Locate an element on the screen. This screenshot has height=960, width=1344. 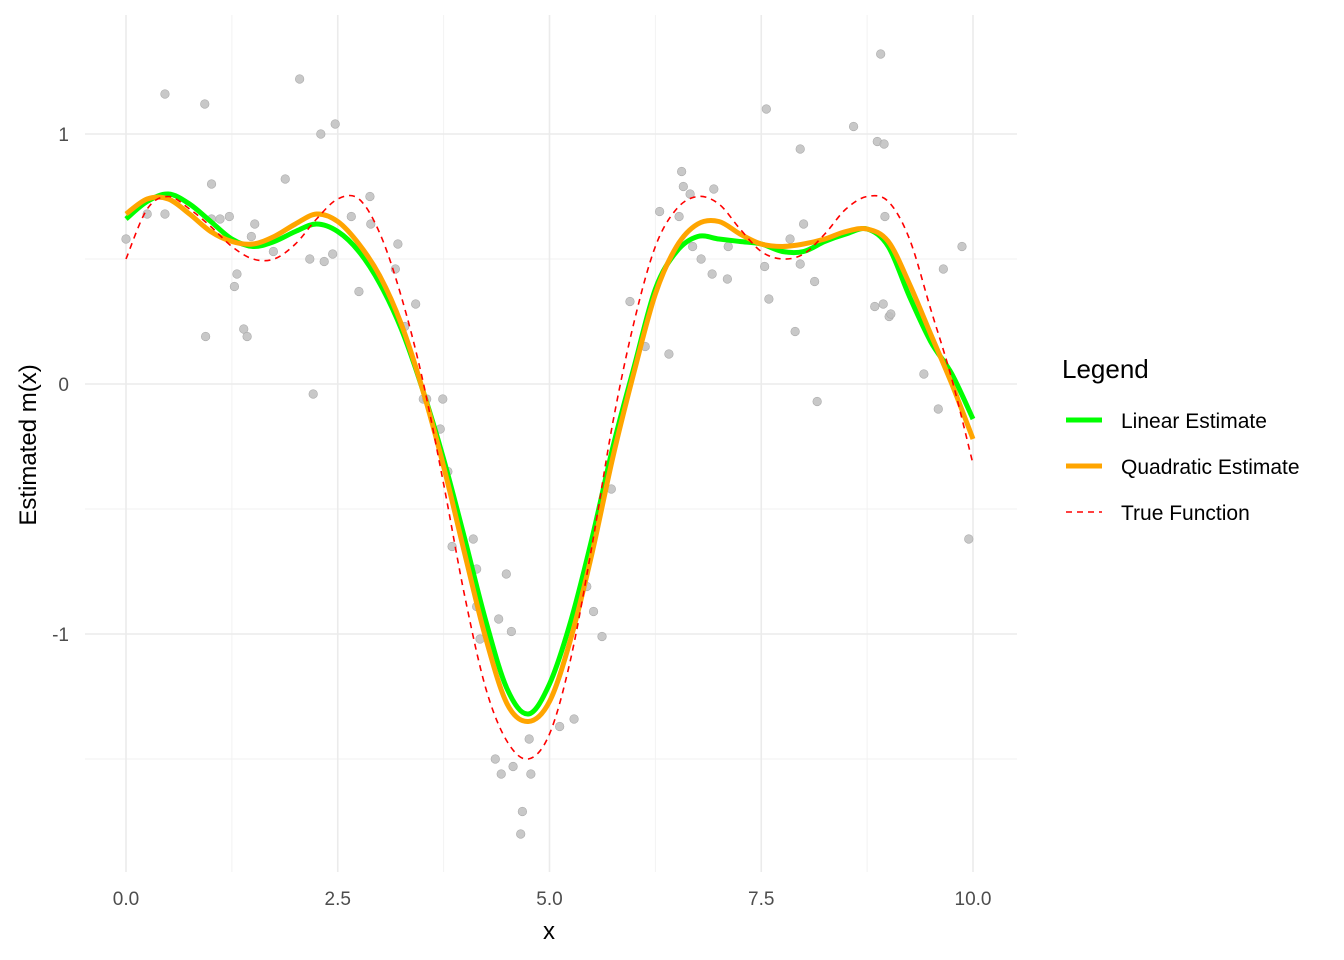
x-tick-label: 10.0 is located at coordinates (973, 899).